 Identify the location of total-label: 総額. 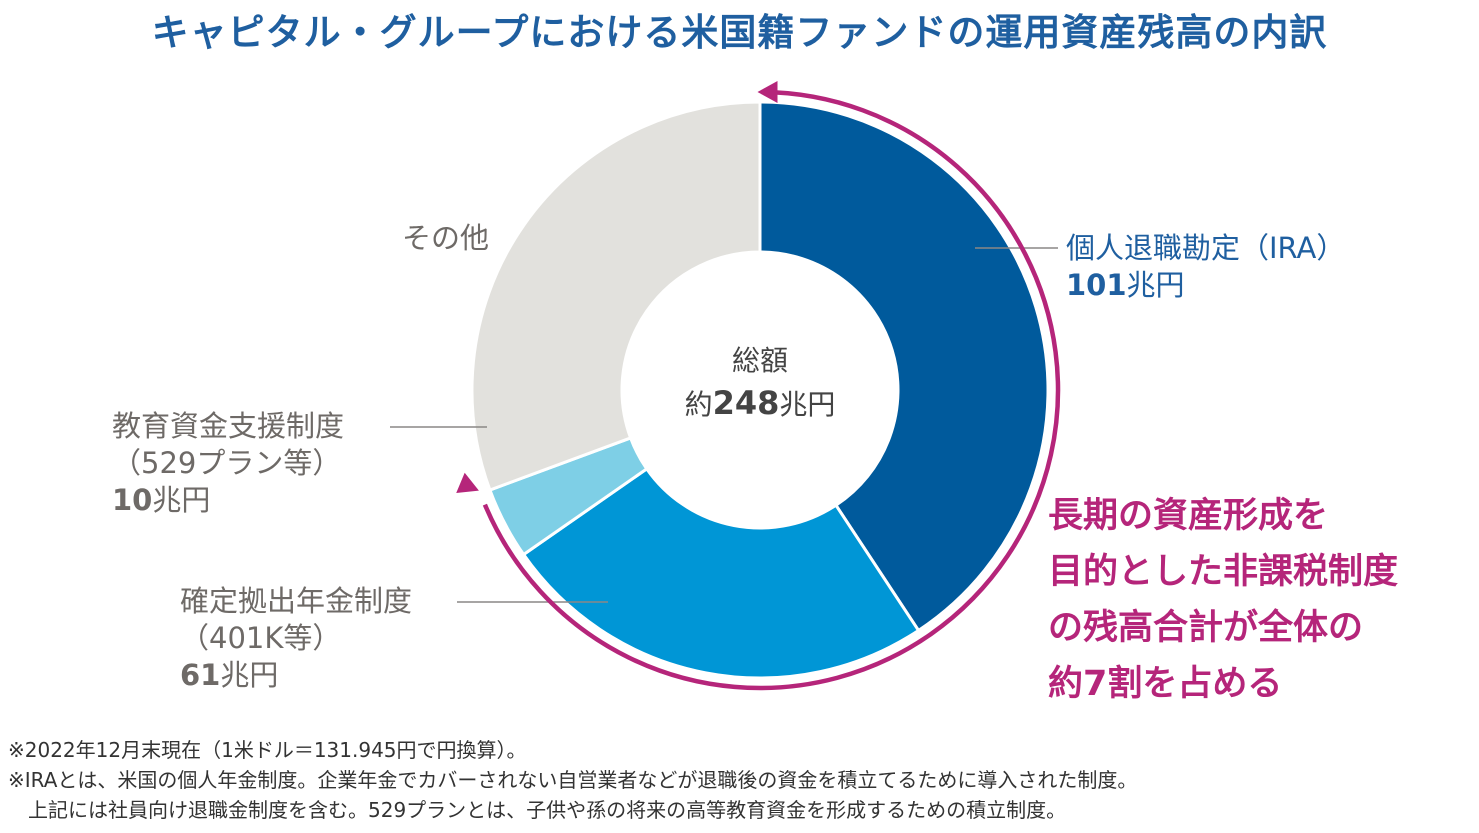
(759, 360).